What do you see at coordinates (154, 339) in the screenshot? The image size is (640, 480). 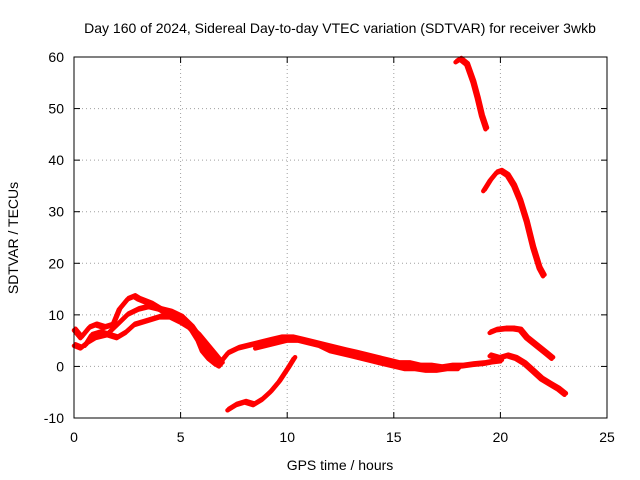 I see `series-track-3-markers` at bounding box center [154, 339].